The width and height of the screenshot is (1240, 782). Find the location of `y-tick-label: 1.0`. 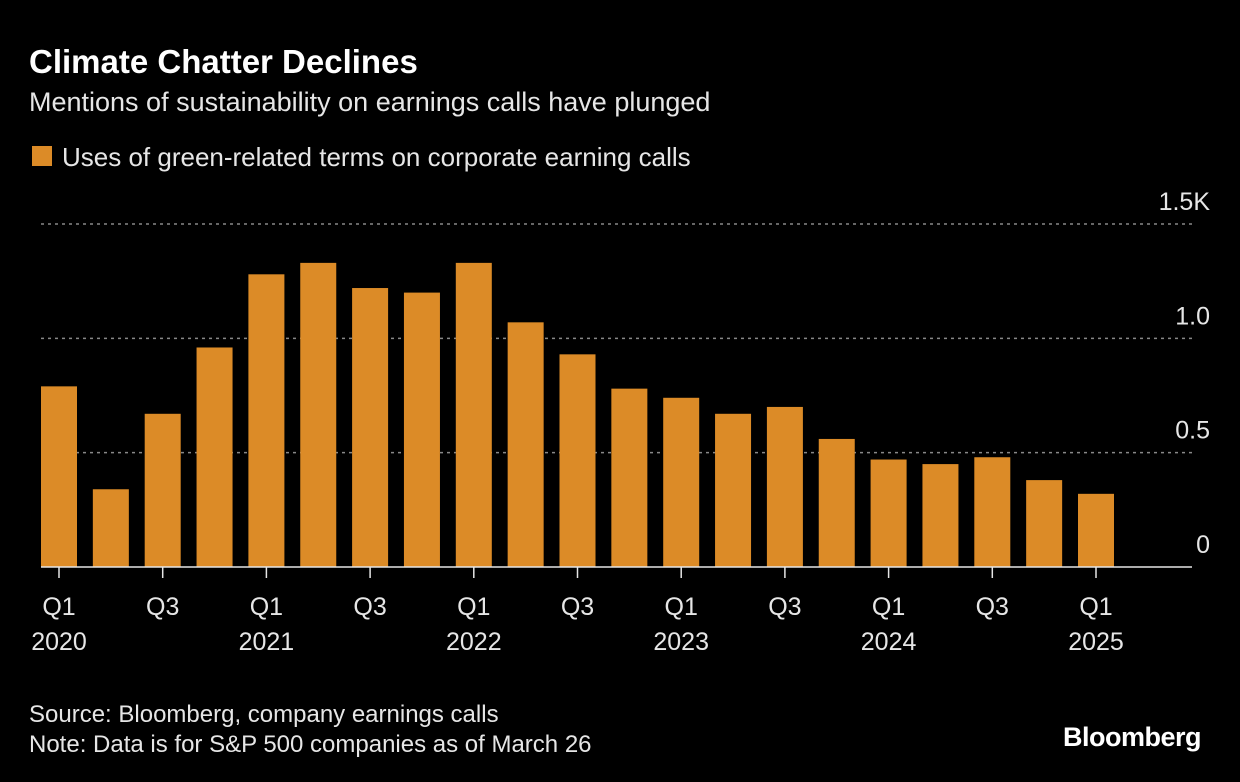

y-tick-label: 1.0 is located at coordinates (1192, 316).